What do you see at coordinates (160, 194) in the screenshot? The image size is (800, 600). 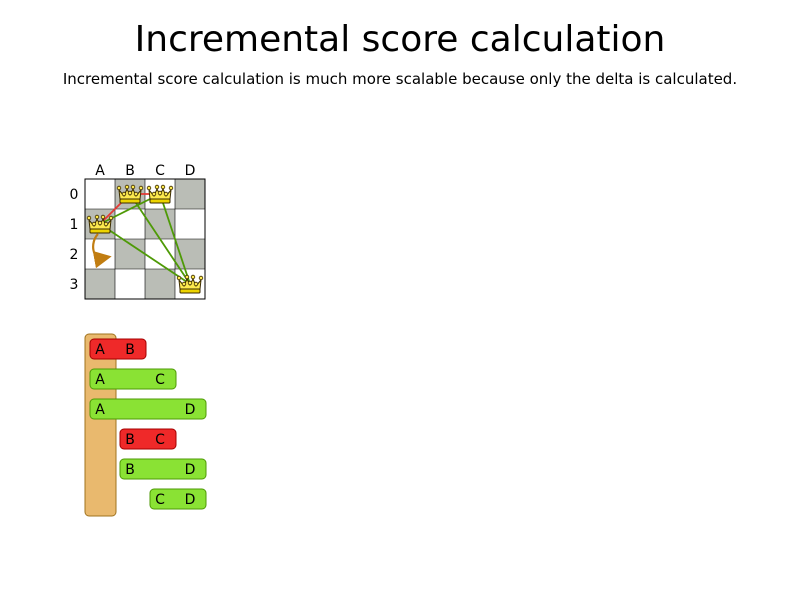 I see `queen-C-crown-icon` at bounding box center [160, 194].